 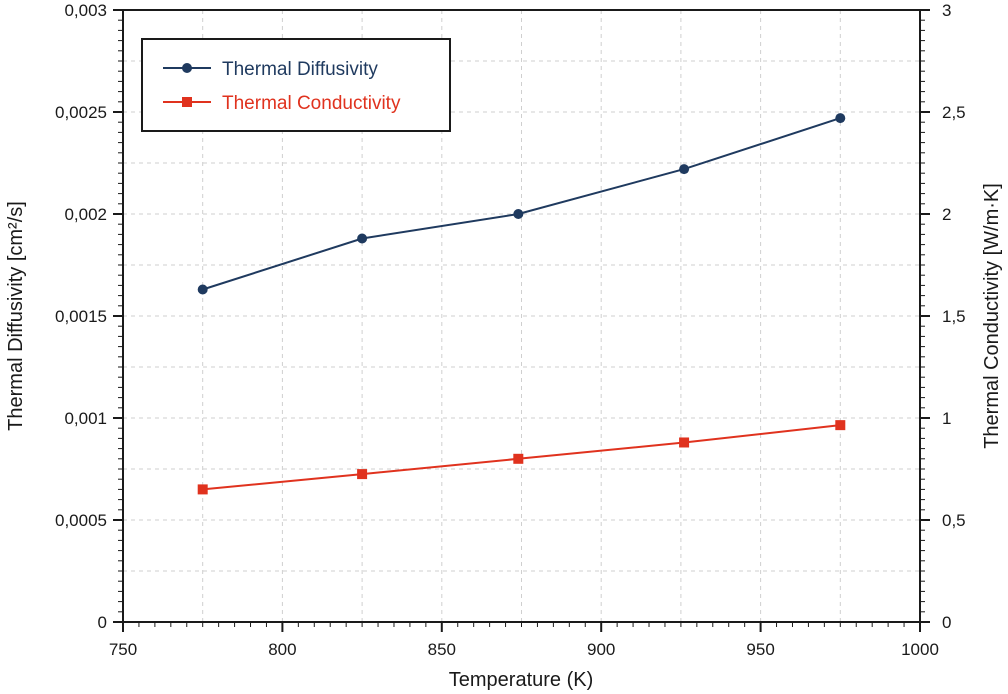 I want to click on x-tick-label: 1000, so click(x=920, y=649).